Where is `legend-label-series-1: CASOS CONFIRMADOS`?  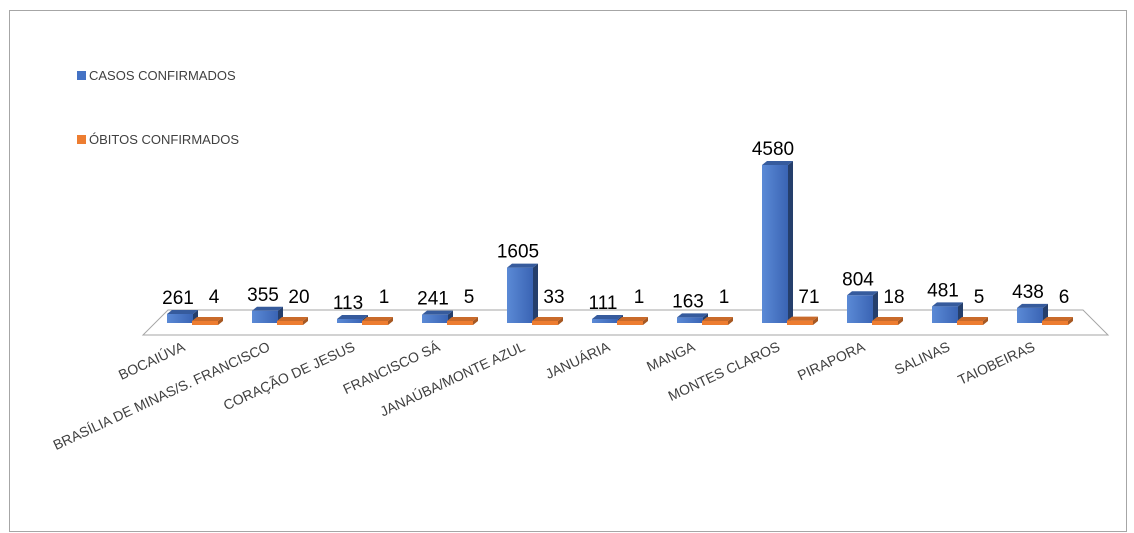 legend-label-series-1: CASOS CONFIRMADOS is located at coordinates (162, 75).